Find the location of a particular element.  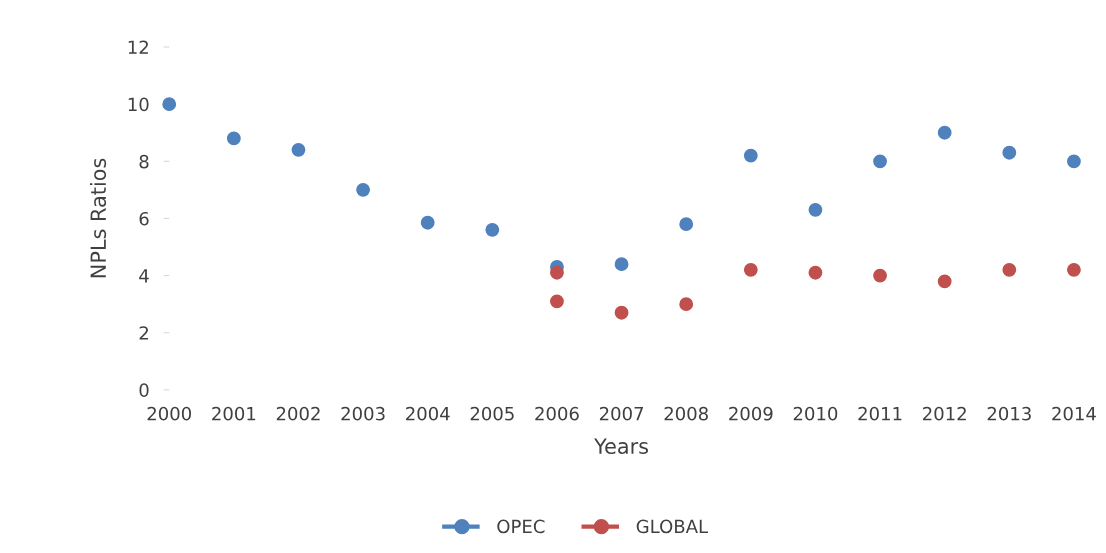

x-tick-label: 2009 is located at coordinates (751, 413).